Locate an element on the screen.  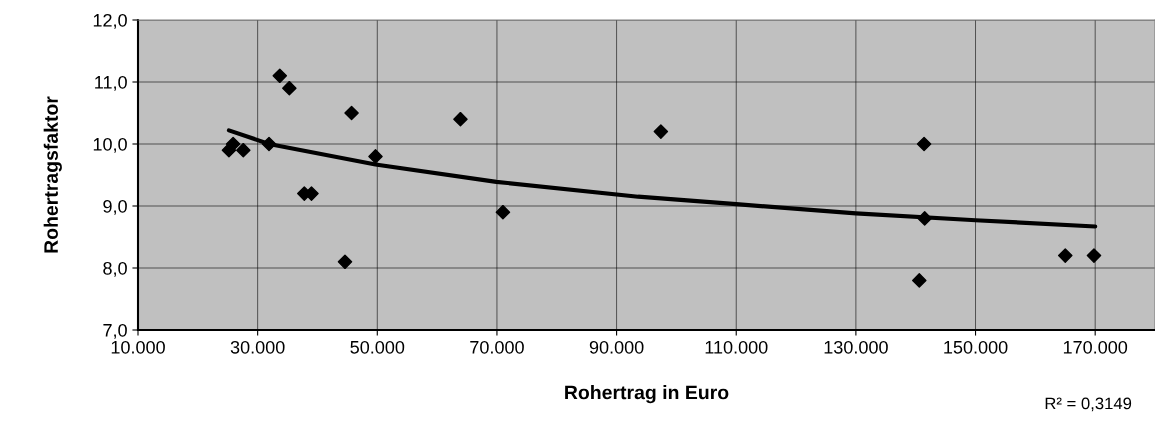
x-tick-label: 70.000 is located at coordinates (497, 347).